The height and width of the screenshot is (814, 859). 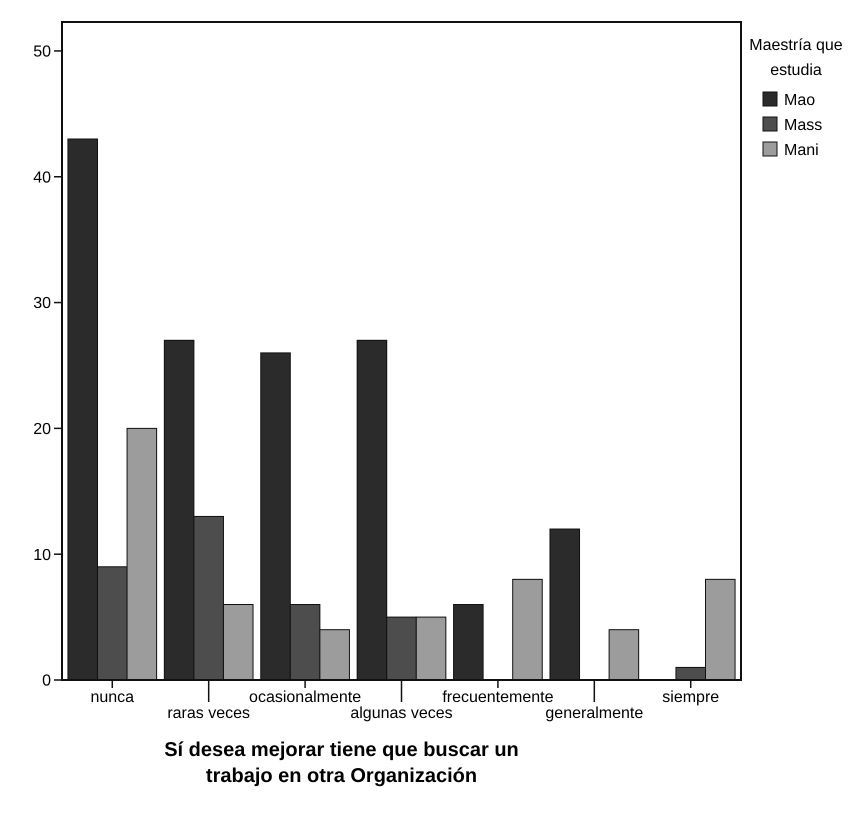 I want to click on x-tick-label: algunas veces, so click(x=401, y=713).